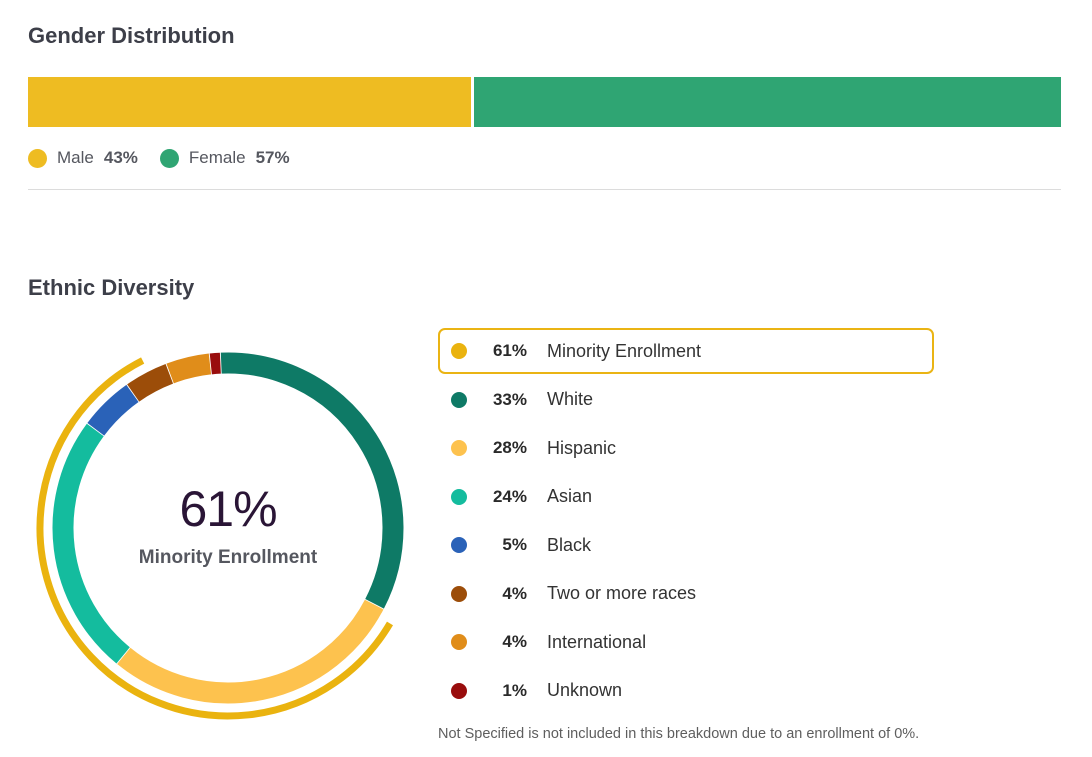 Image resolution: width=1092 pixels, height=757 pixels. What do you see at coordinates (472, 102) in the screenshot?
I see `gender-bar-separator` at bounding box center [472, 102].